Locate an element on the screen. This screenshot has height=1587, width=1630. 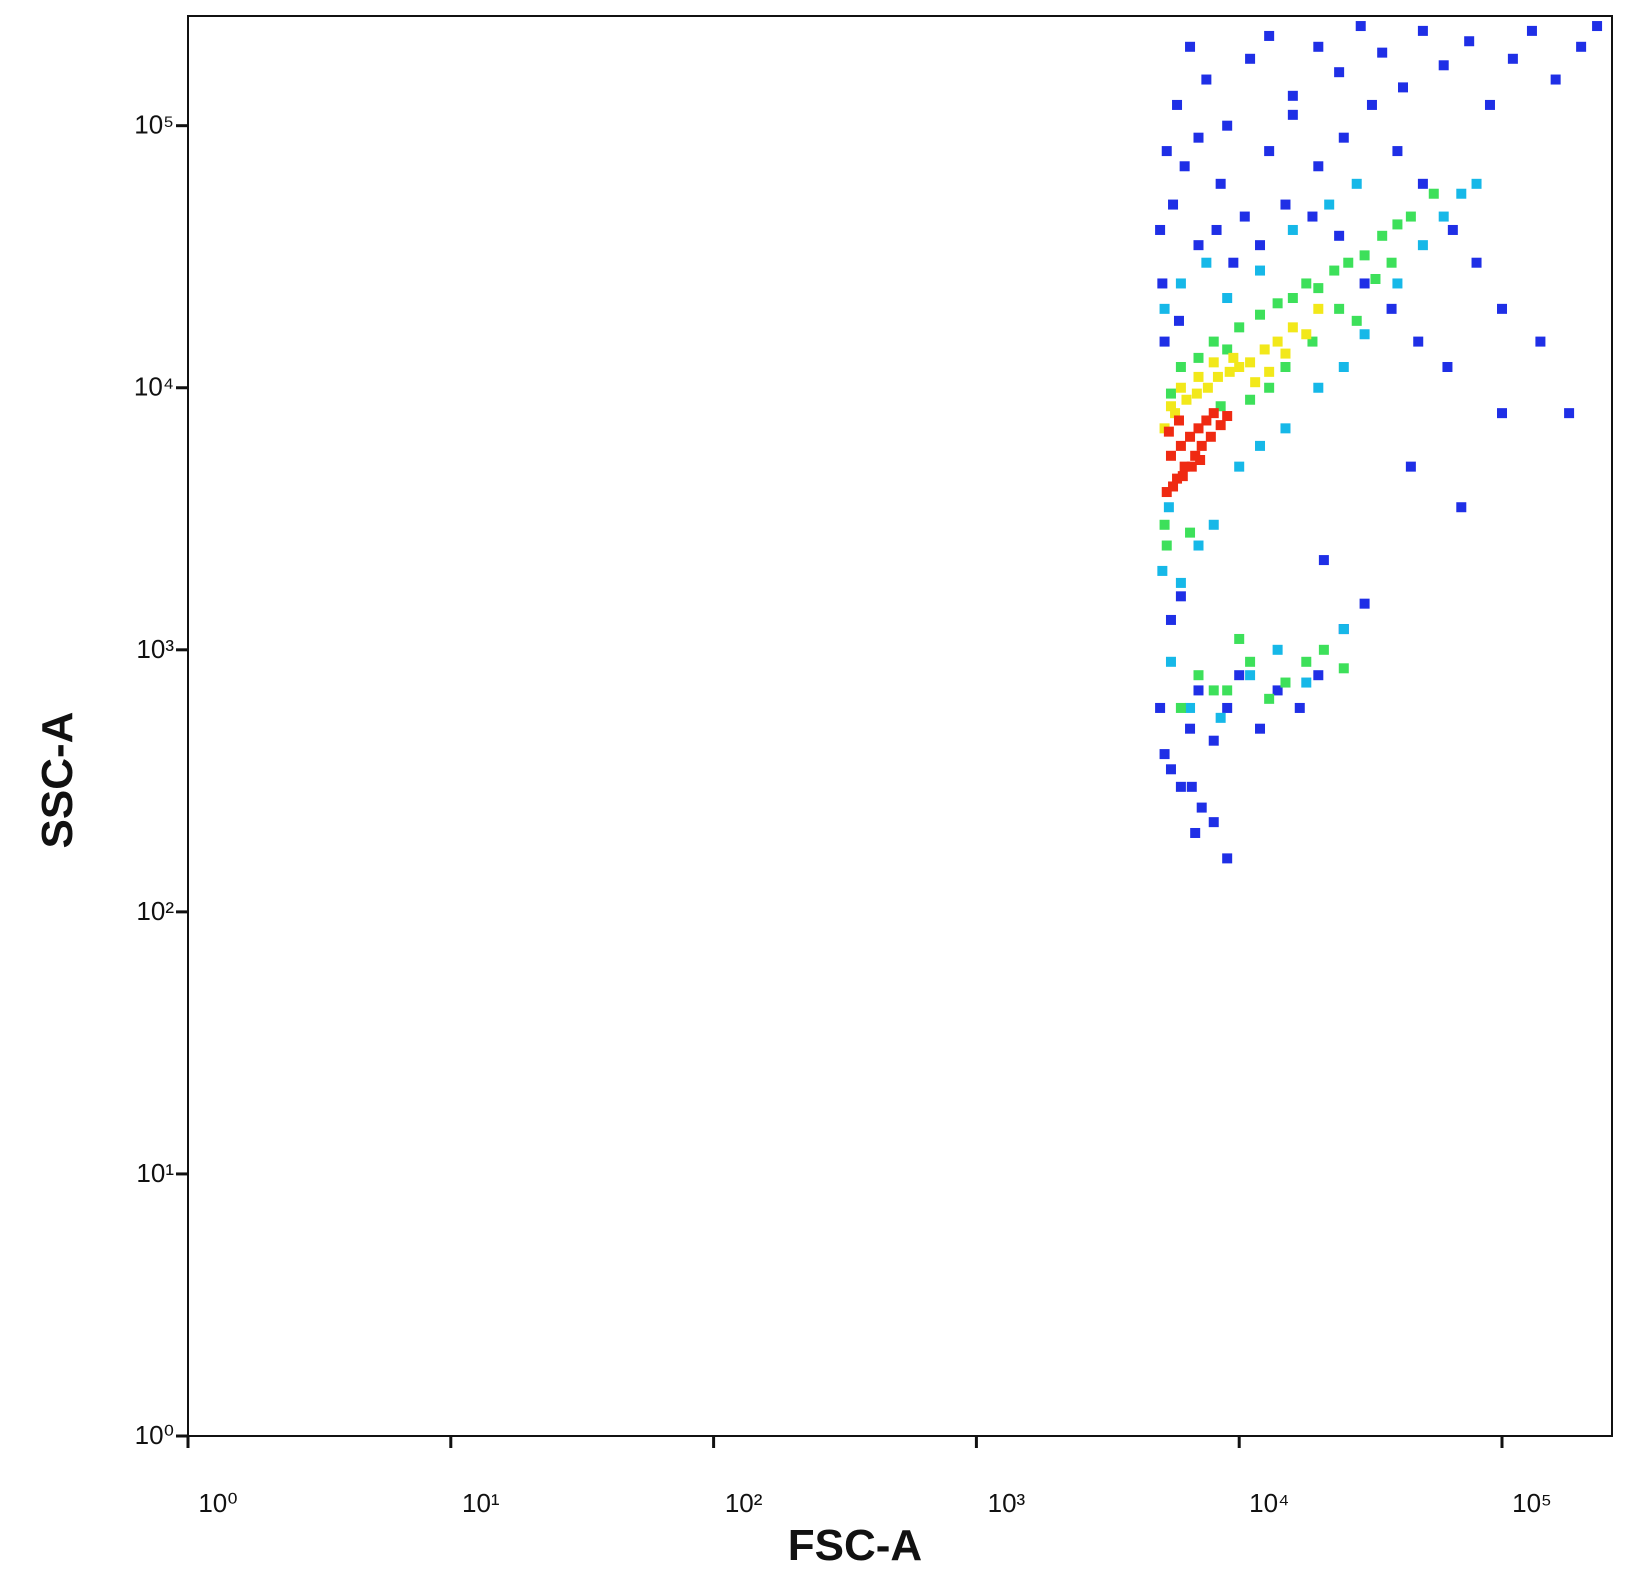
y-tick-label: 10⁵ is located at coordinates (154, 125).